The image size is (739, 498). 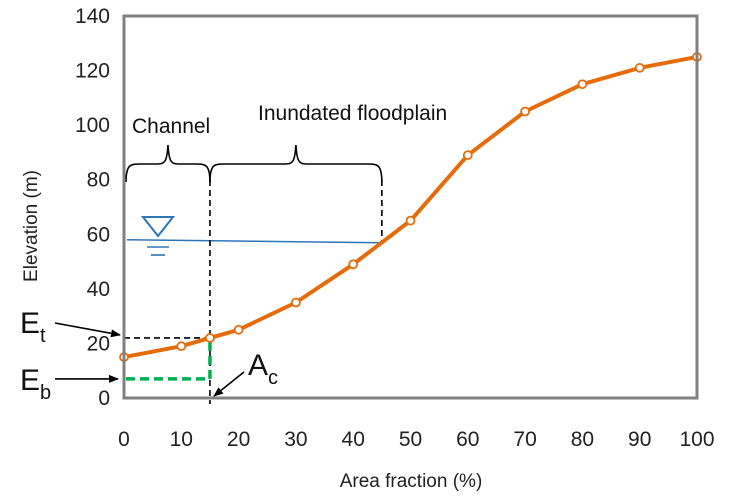 What do you see at coordinates (92, 71) in the screenshot?
I see `y-tick-label: 120` at bounding box center [92, 71].